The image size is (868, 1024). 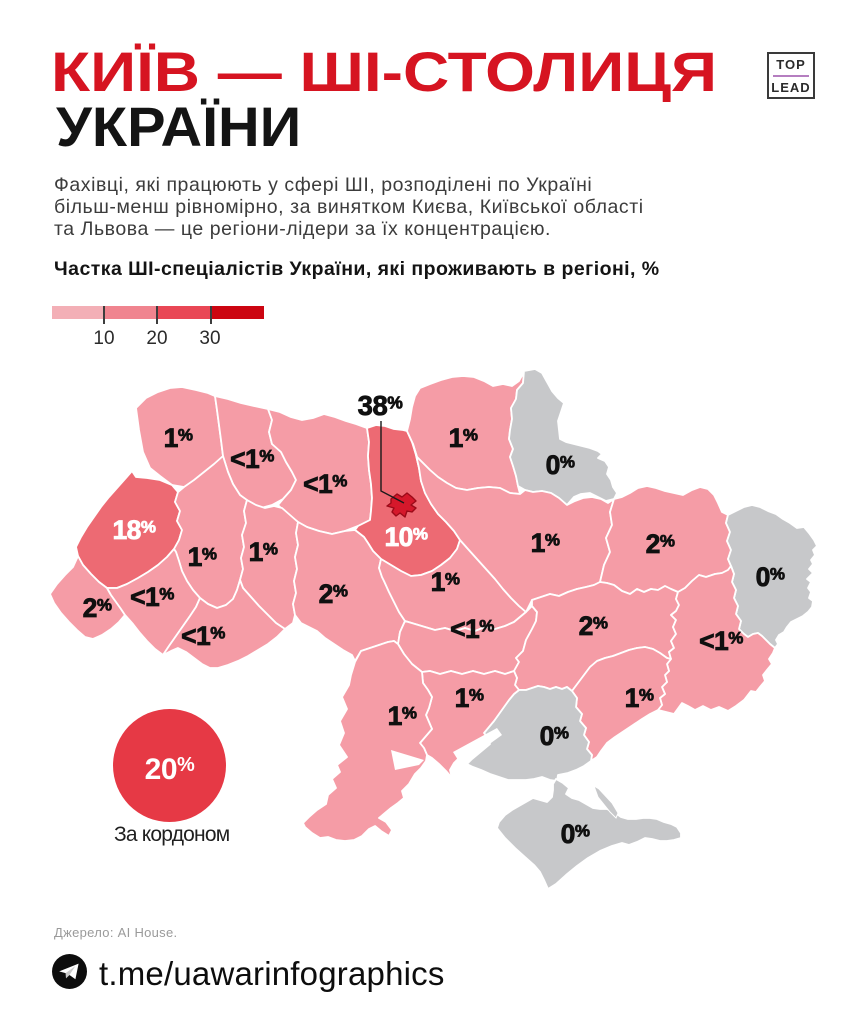 I want to click on svg-text: 38%, so click(x=381, y=405).